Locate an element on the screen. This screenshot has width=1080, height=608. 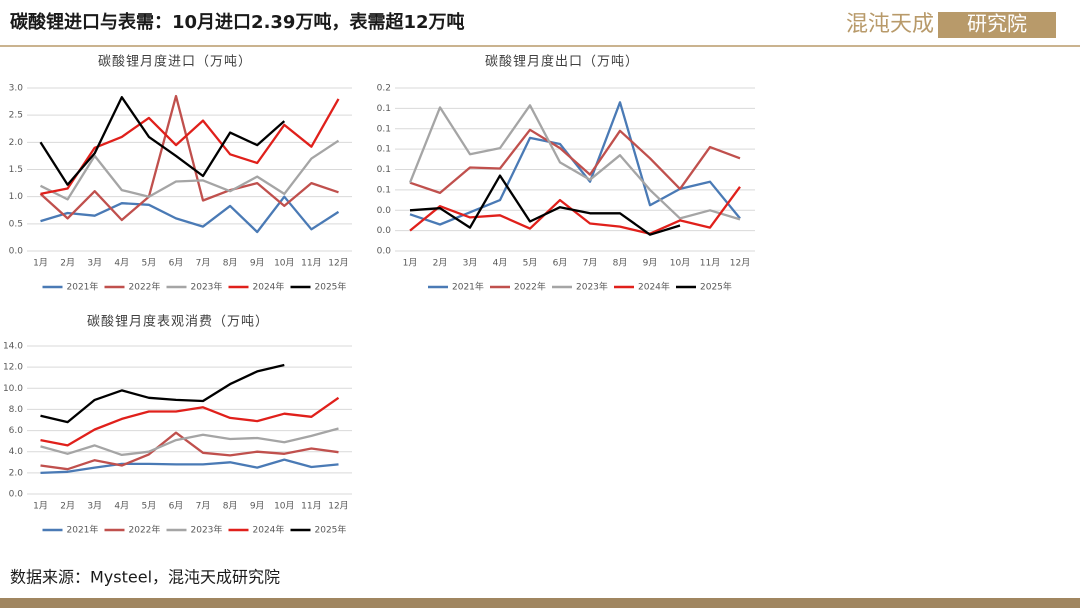
footer-bar is located at coordinates (540, 603).